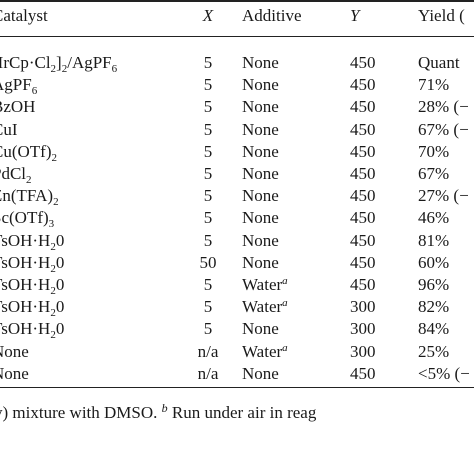  I want to click on catalyst-text: PdCl, so click(13, 173).